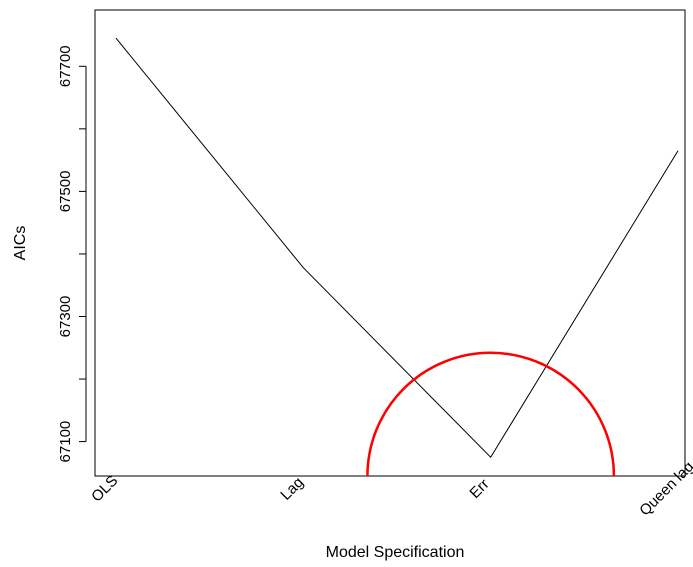 The width and height of the screenshot is (693, 567). I want to click on x-tick-label: Err, so click(479, 489).